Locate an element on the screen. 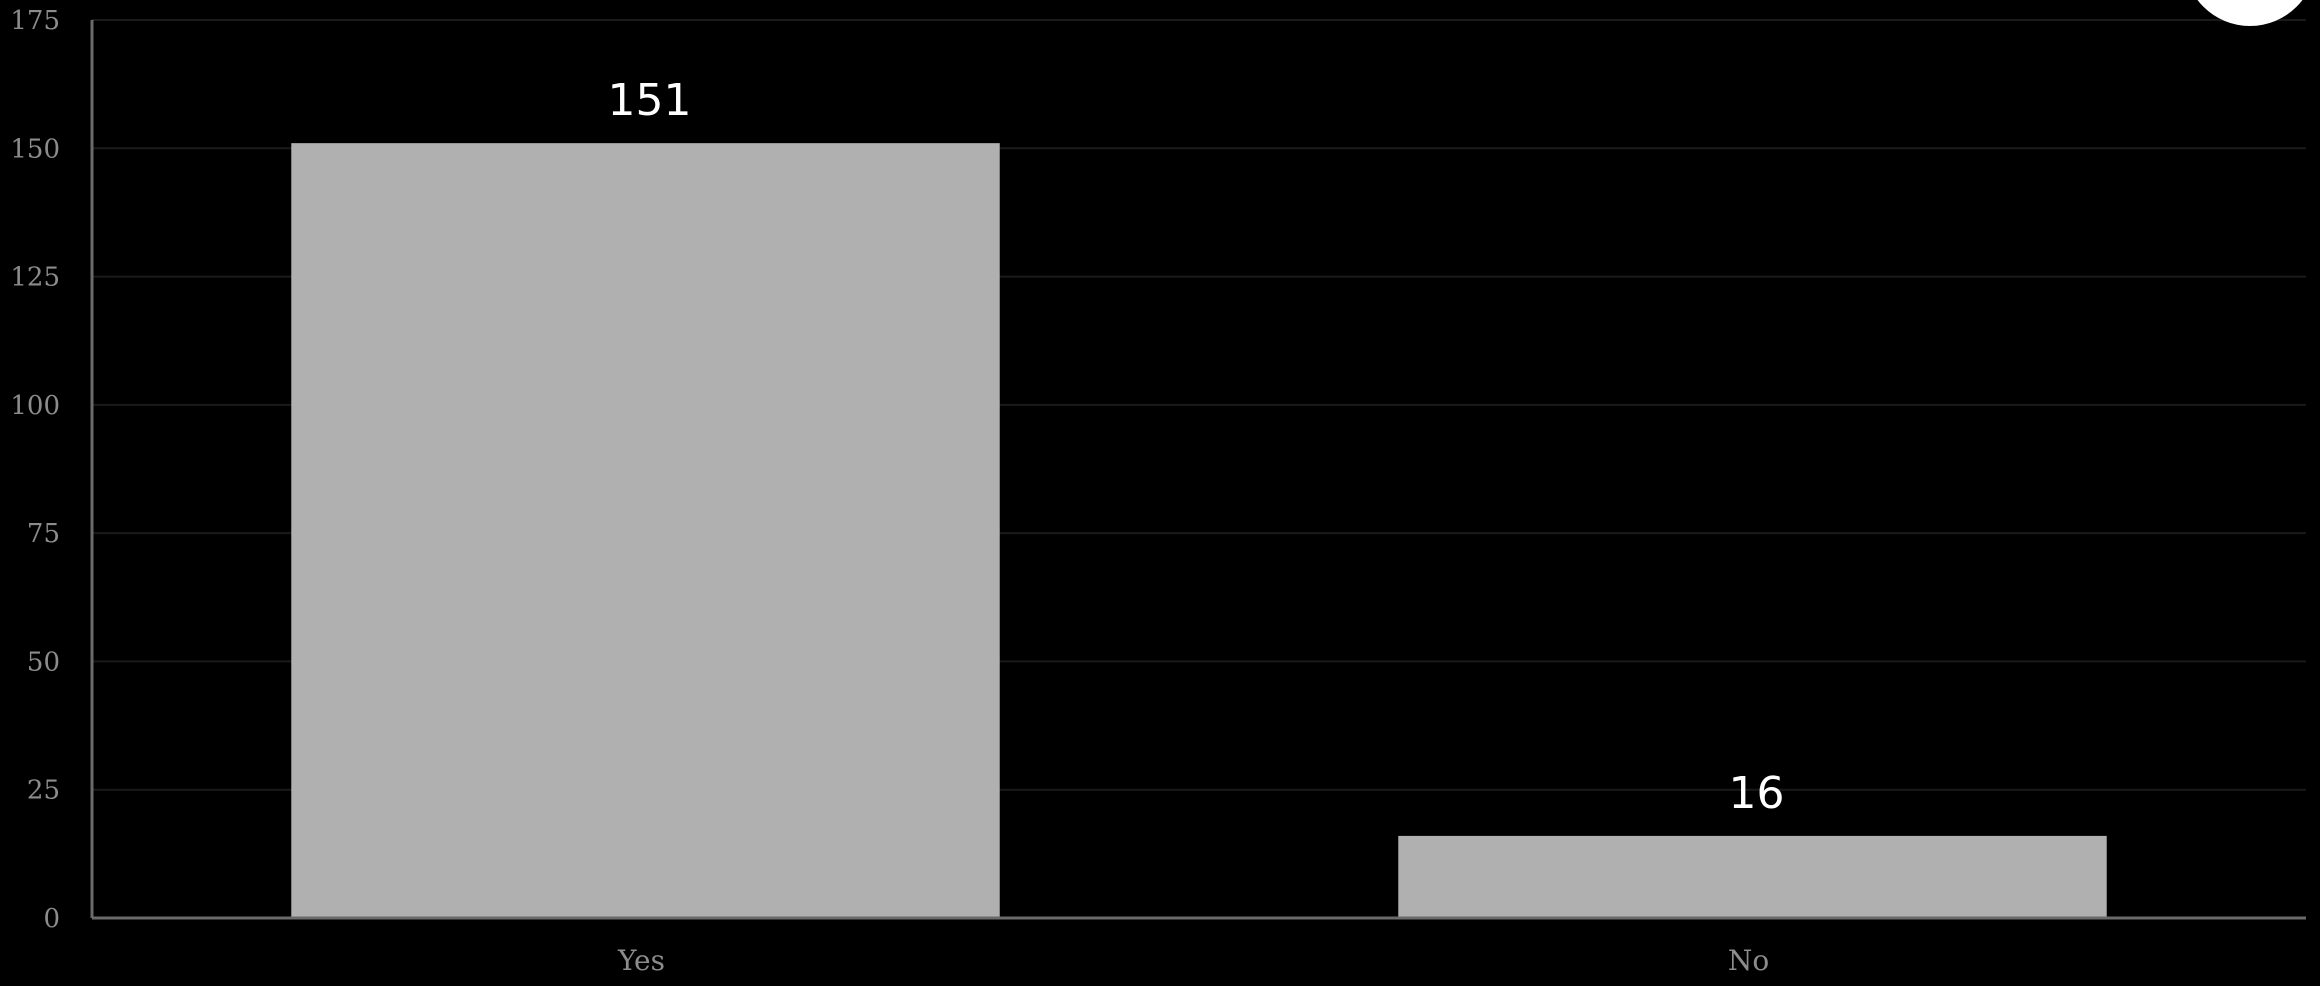 This screenshot has height=986, width=2320. y-tick-label: 150 is located at coordinates (35, 149).